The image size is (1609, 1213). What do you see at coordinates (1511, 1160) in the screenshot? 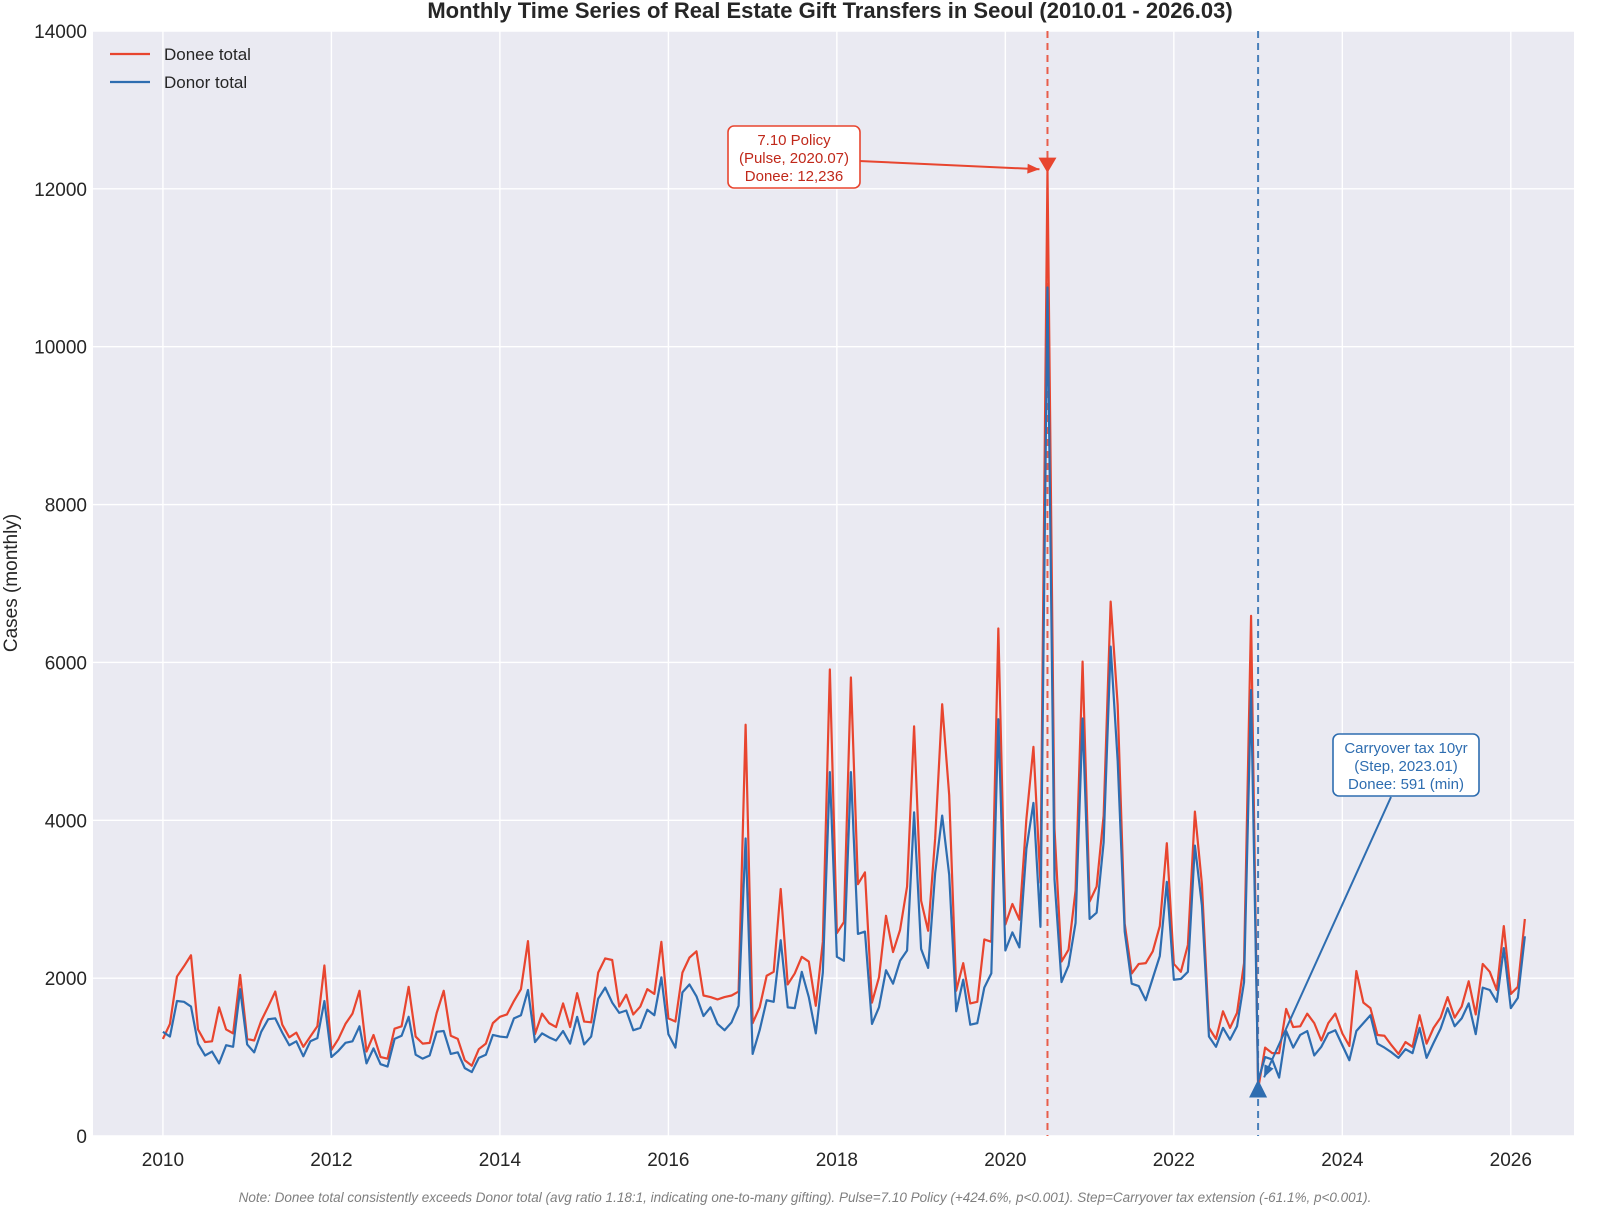
I see `x-tick-label: 2026` at bounding box center [1511, 1160].